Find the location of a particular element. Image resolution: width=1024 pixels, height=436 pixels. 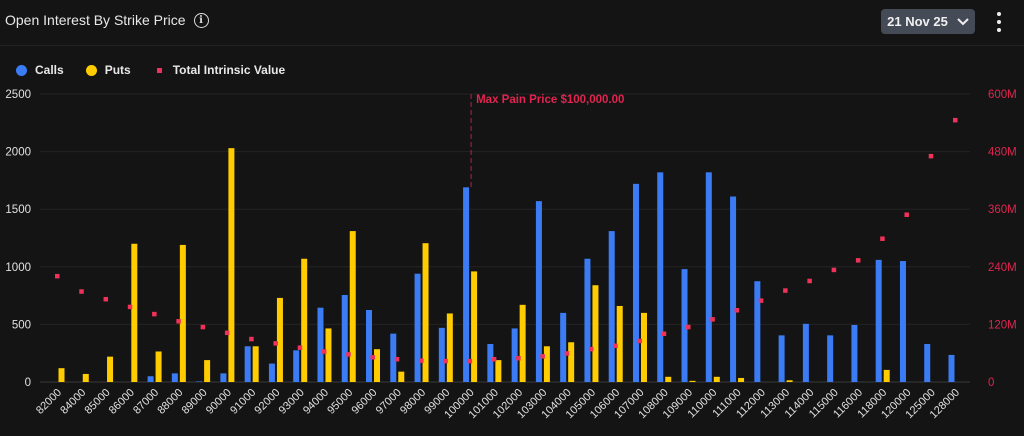

expiry-date-dropdown: 21 Nov 25 is located at coordinates (928, 21).